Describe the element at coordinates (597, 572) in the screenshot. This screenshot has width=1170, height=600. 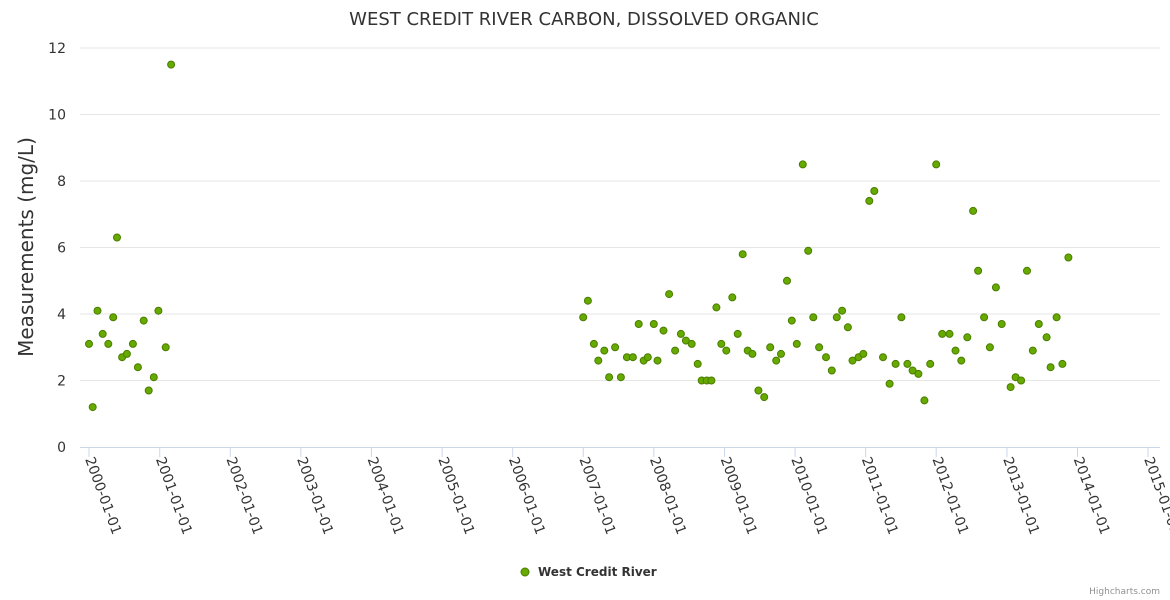
I see `legend-item-west-credit-river: West Credit River` at that location.